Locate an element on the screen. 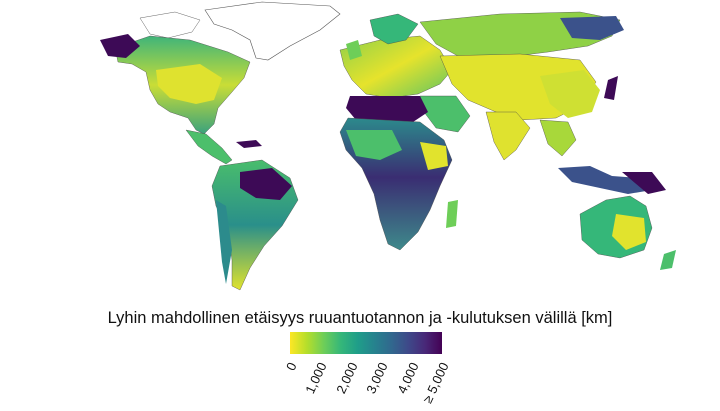 The image size is (720, 411). colorbar-tick-label: 4,000 is located at coordinates (407, 378).